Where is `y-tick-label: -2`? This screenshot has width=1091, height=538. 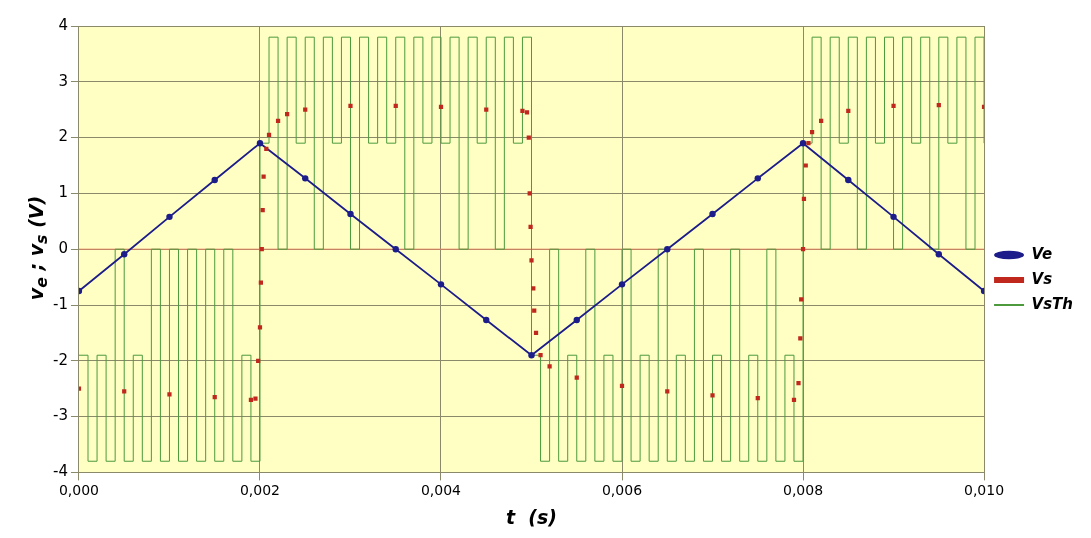
y-tick-label: -2 is located at coordinates (60, 359).